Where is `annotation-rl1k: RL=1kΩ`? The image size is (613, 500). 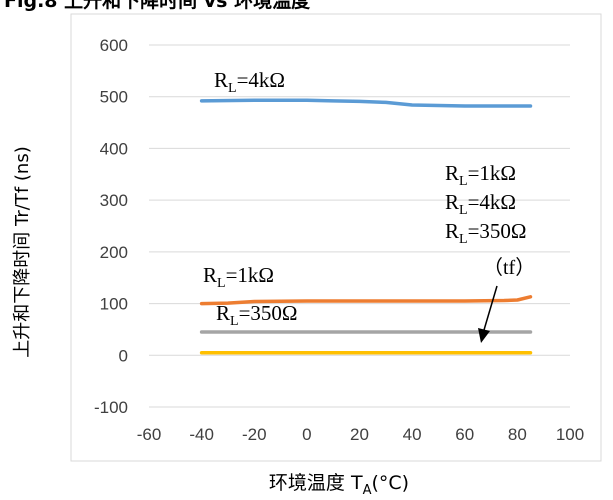
annotation-rl1k: RL=1kΩ is located at coordinates (238, 277).